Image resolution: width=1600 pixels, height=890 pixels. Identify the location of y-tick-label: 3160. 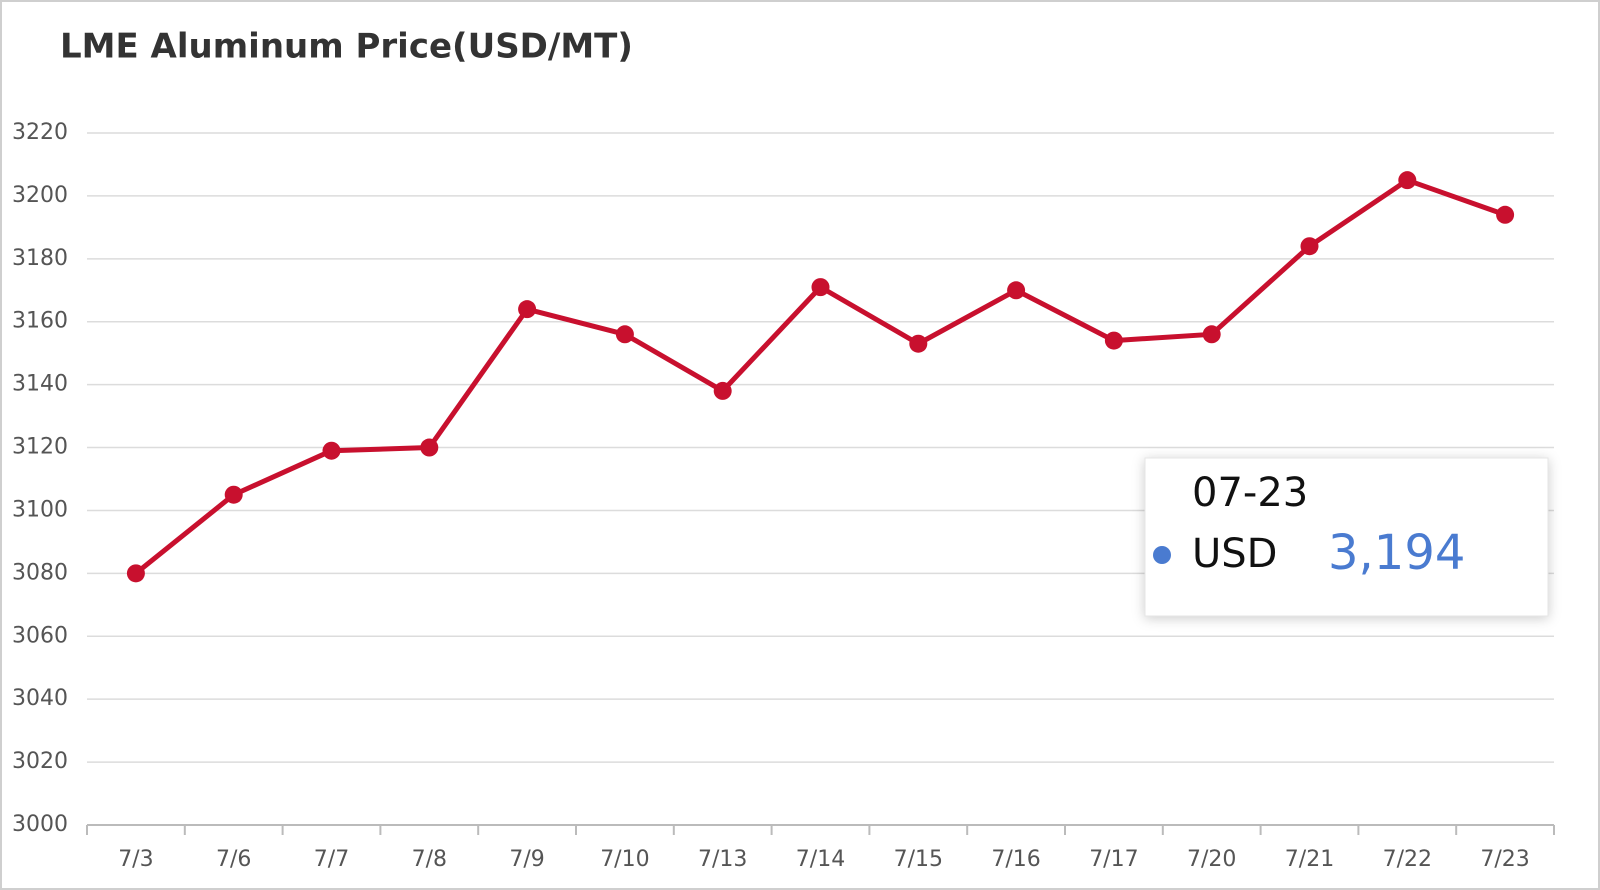
(40, 321).